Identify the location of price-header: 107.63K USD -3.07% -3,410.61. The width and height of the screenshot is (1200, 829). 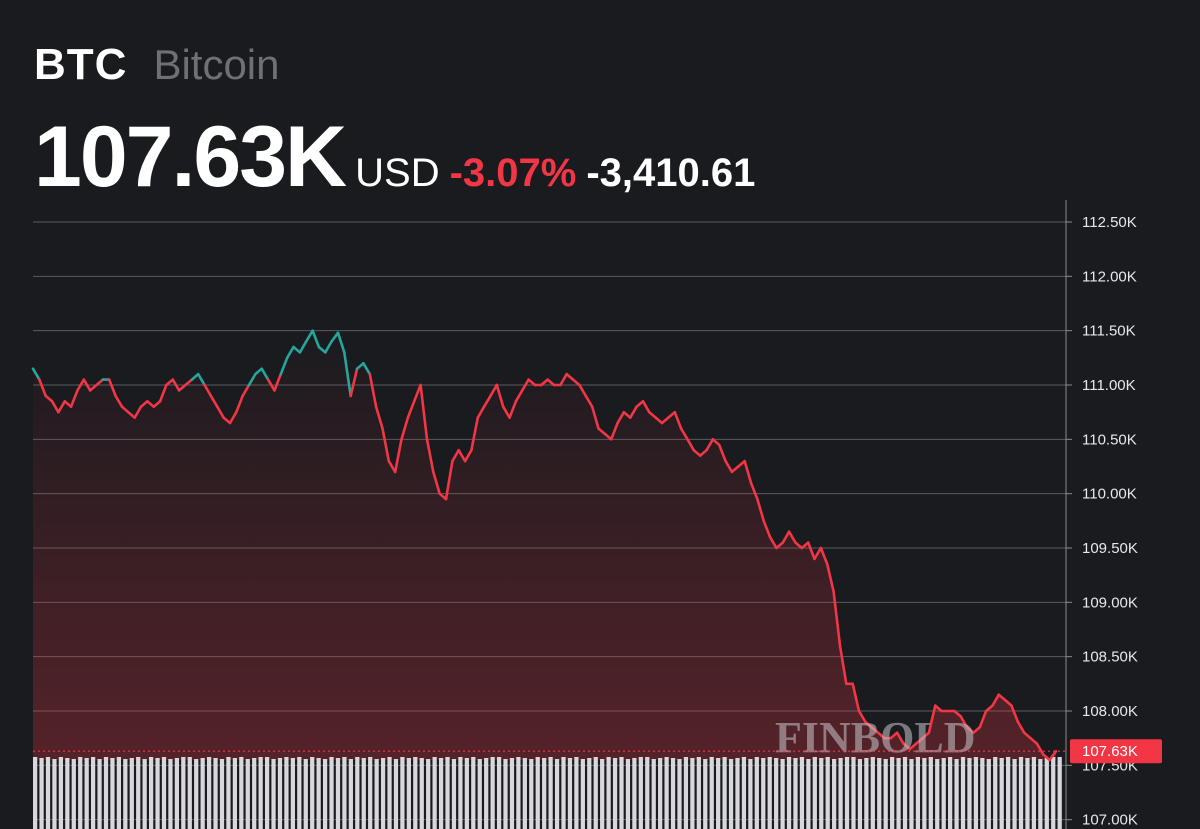
(394, 157).